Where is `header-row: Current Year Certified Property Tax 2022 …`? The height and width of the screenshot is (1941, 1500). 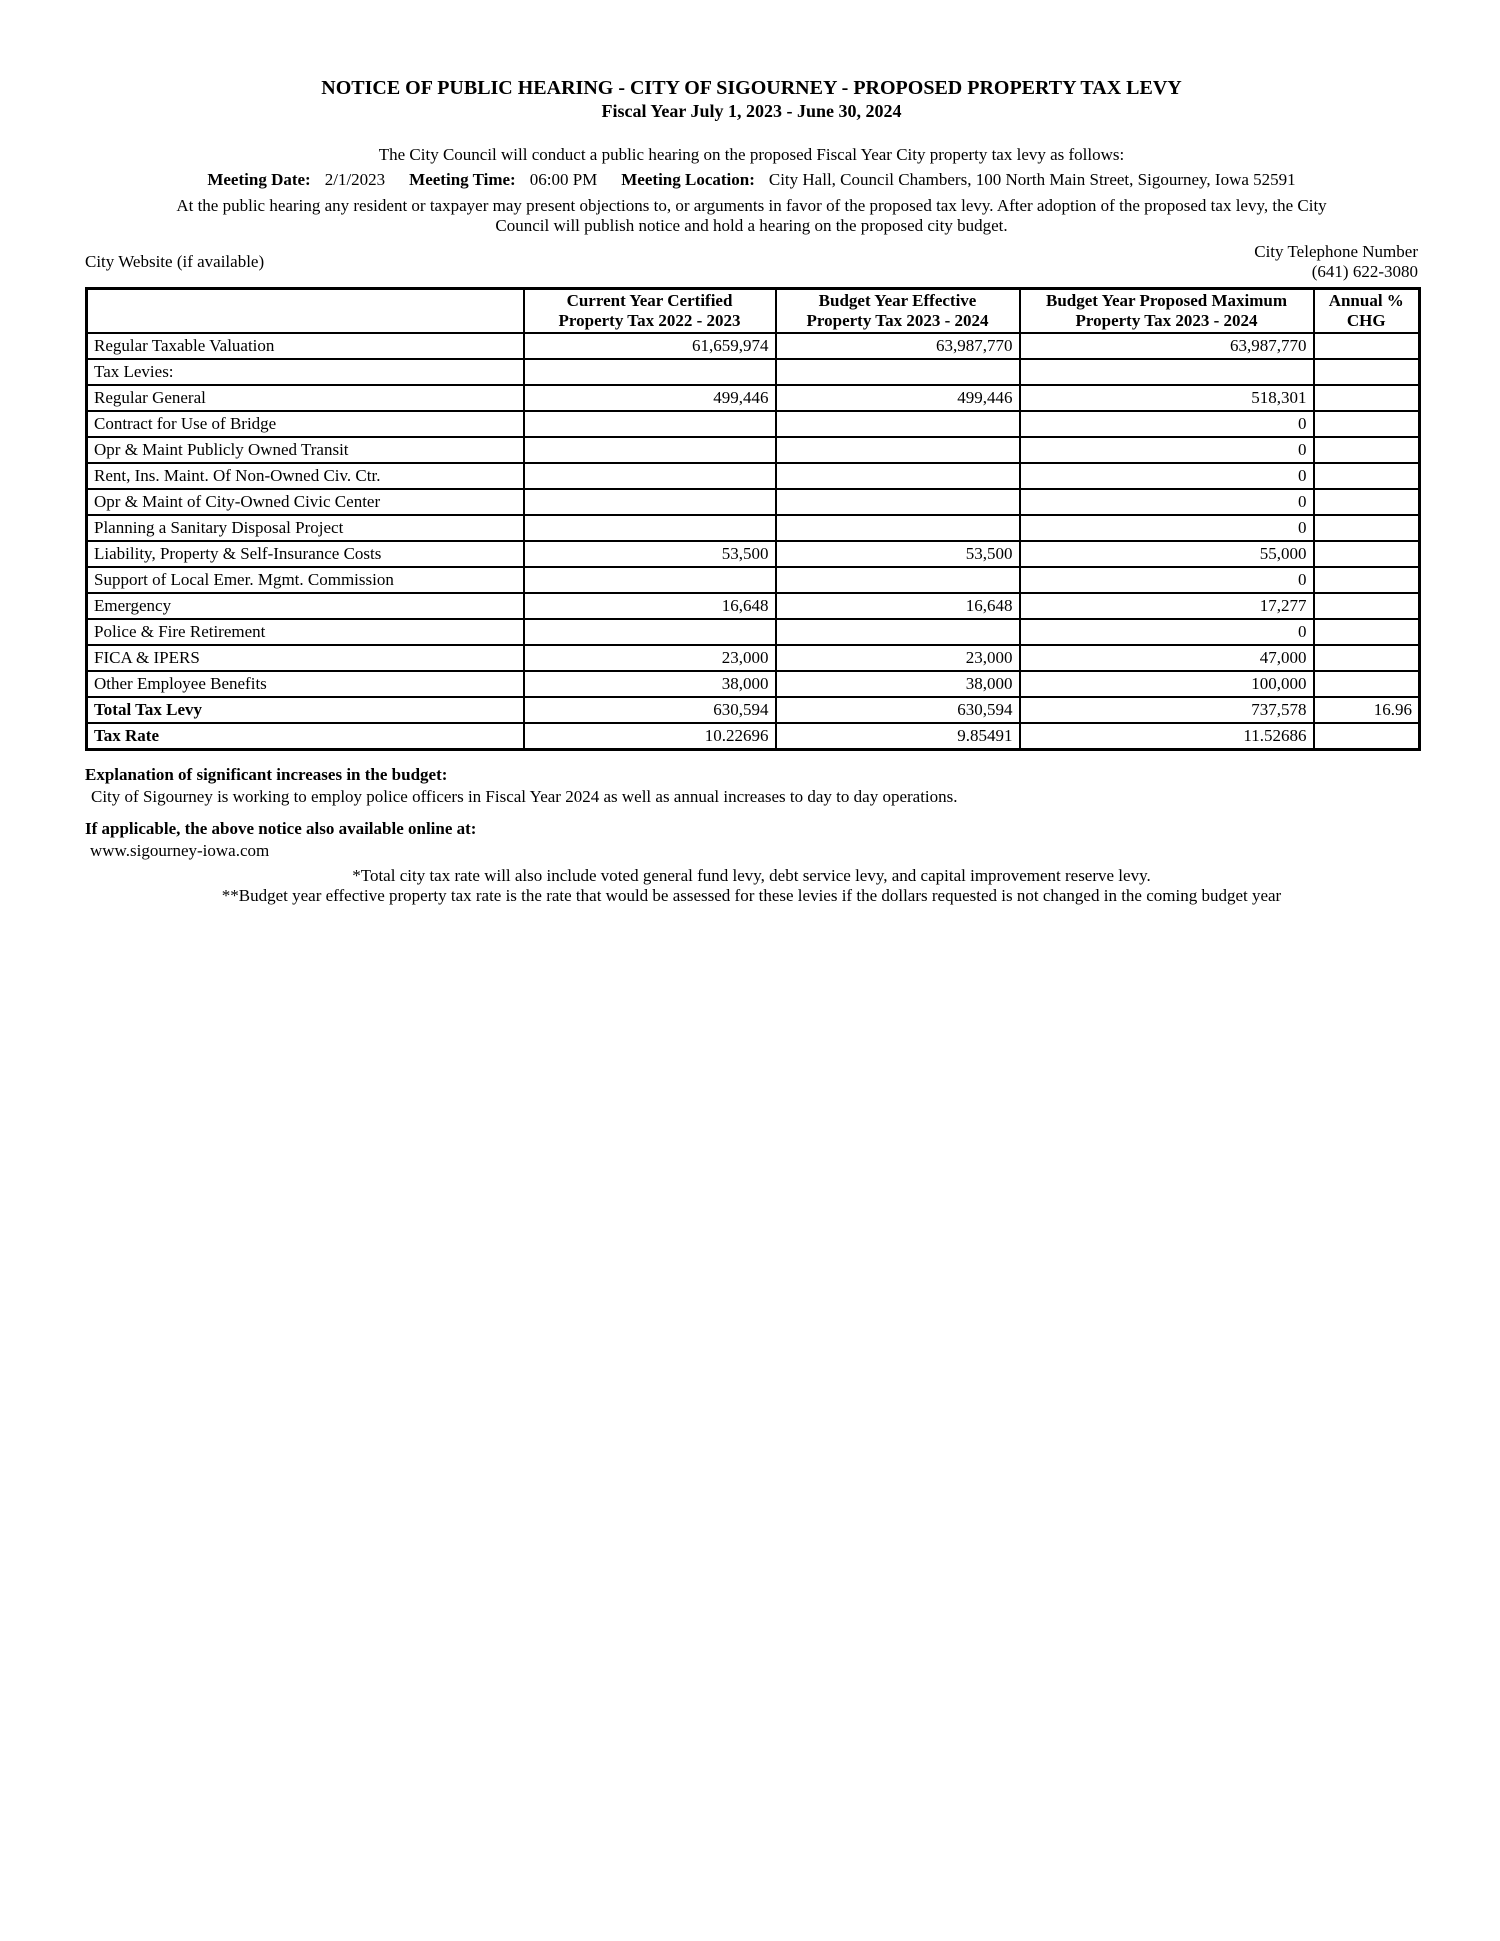
header-row: Current Year Certified Property Tax 2022 … is located at coordinates (753, 310).